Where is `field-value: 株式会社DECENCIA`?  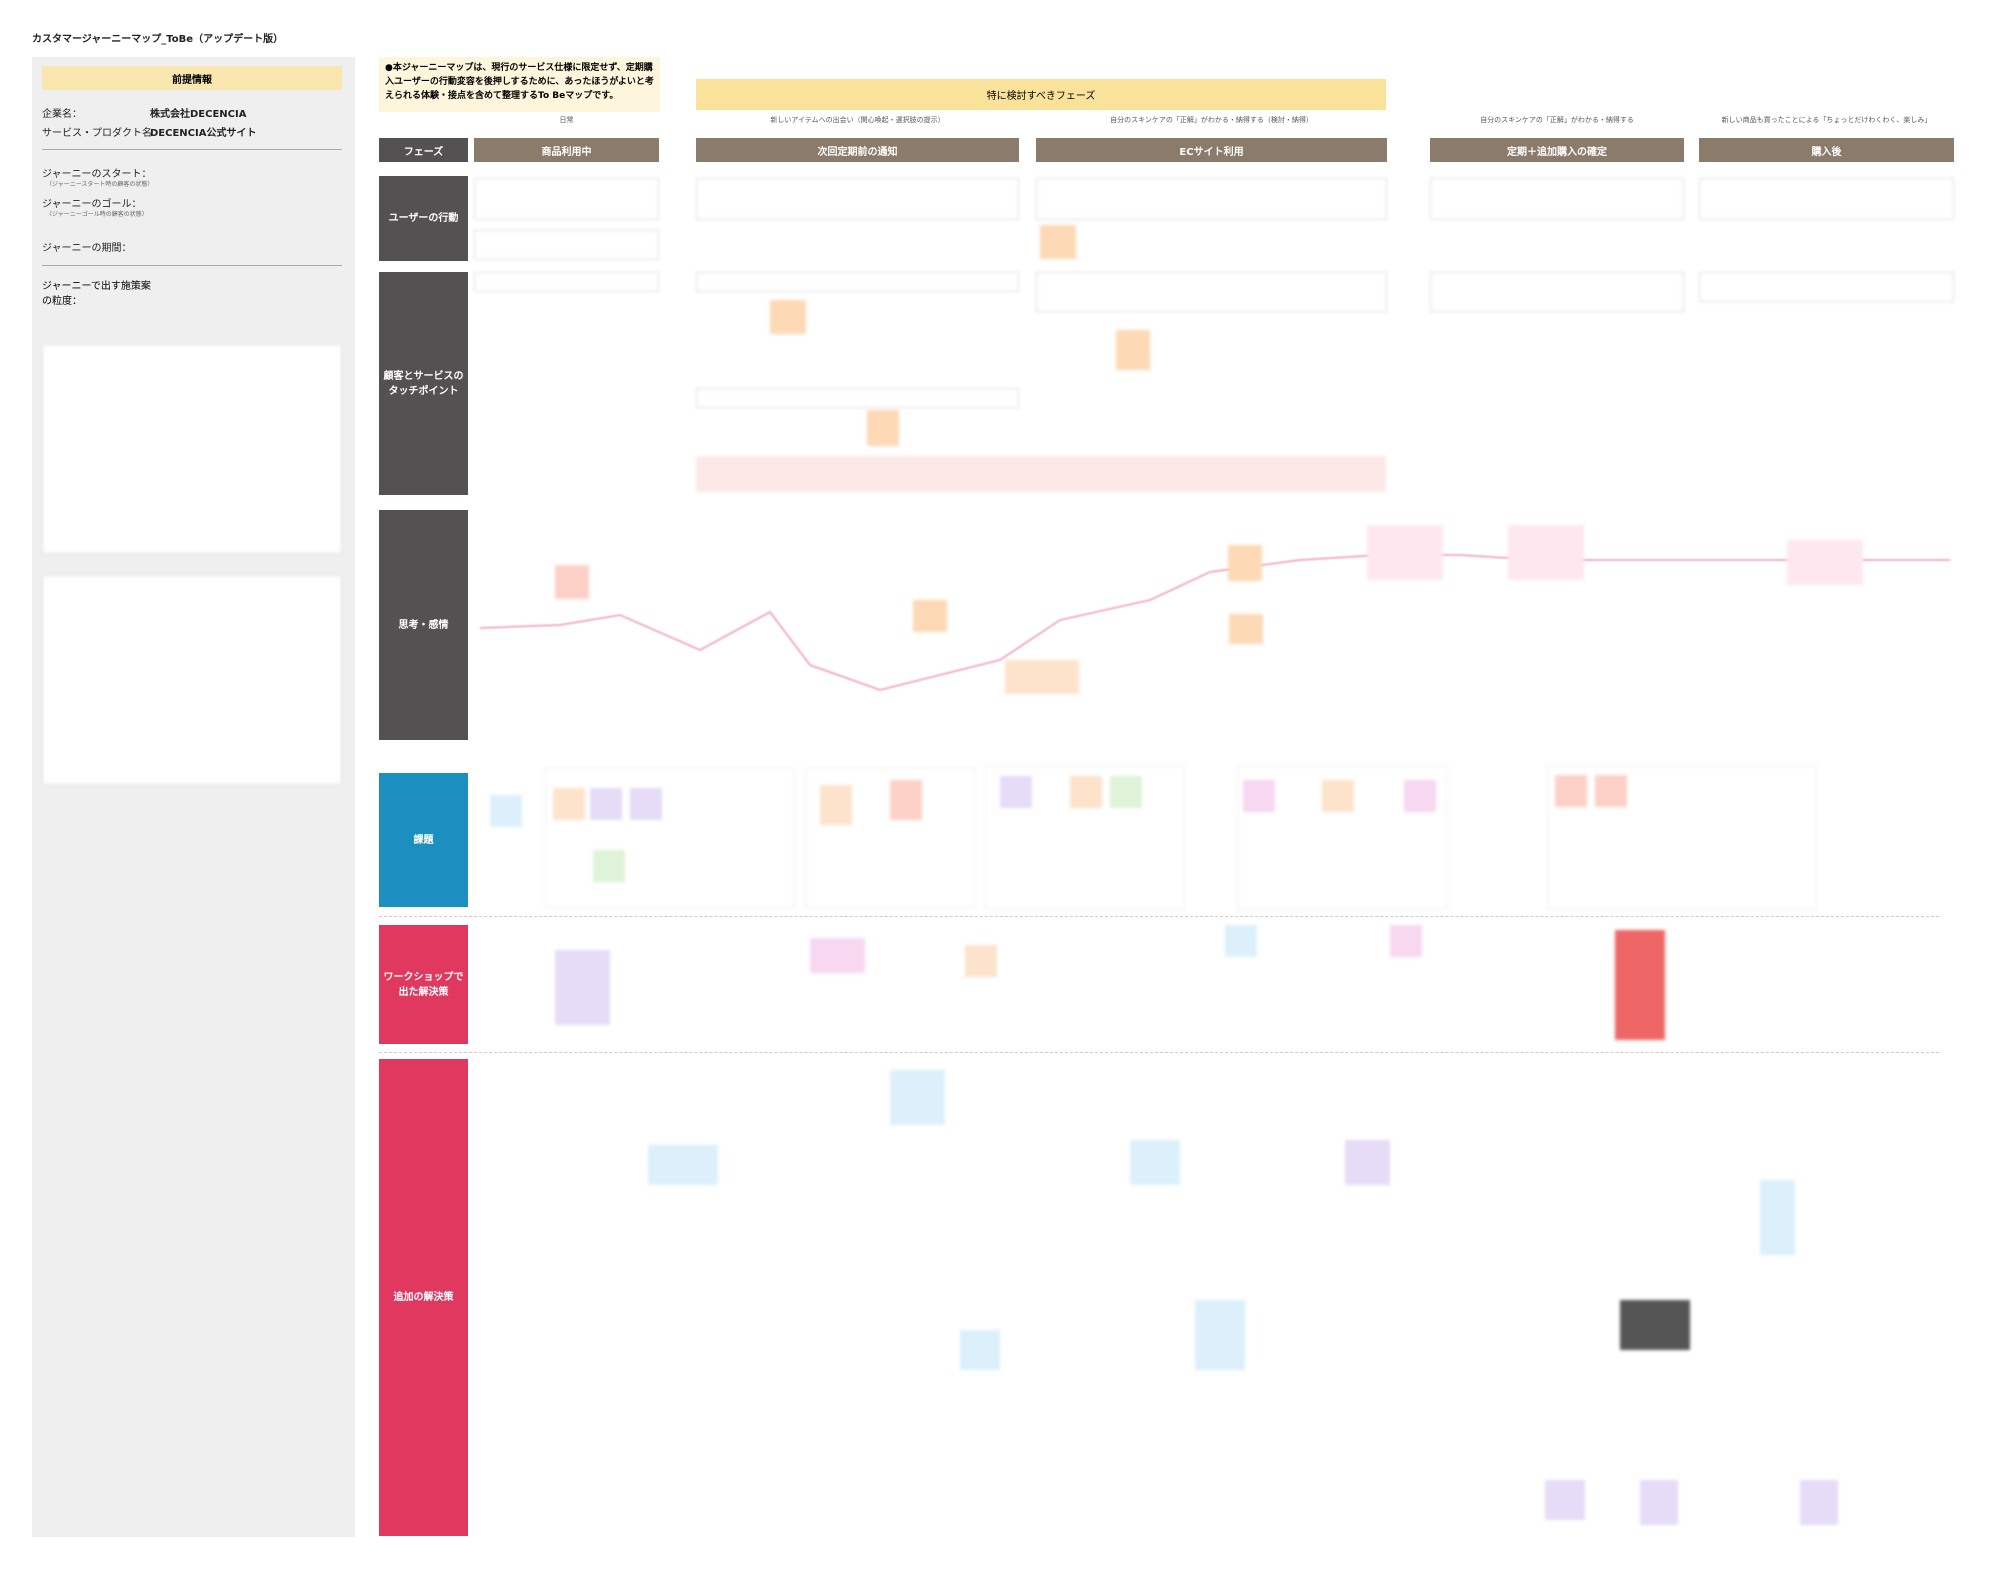 field-value: 株式会社DECENCIA is located at coordinates (198, 114).